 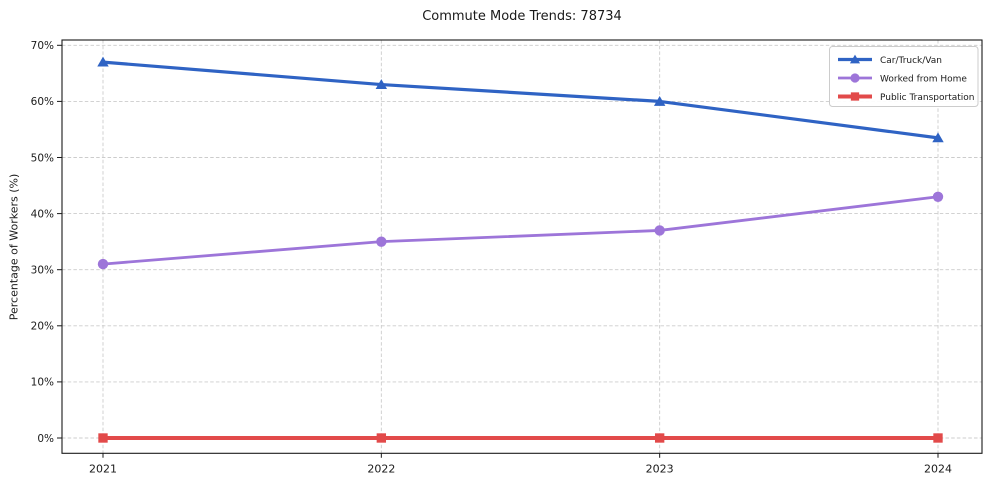 What do you see at coordinates (103, 468) in the screenshot?
I see `x-tick-label: 2021` at bounding box center [103, 468].